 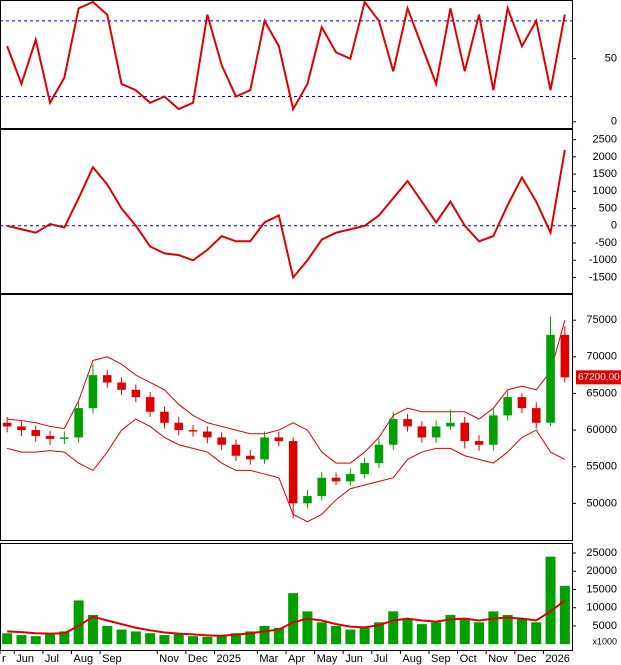 What do you see at coordinates (601, 467) in the screenshot?
I see `y-tick-label: 55000` at bounding box center [601, 467].